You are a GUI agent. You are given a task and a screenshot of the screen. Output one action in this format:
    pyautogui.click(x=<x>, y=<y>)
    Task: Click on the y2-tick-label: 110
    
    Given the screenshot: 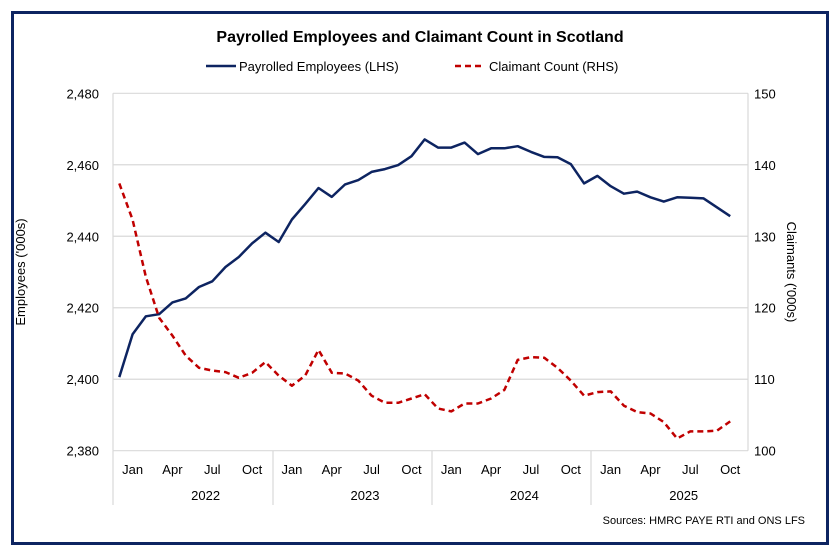 What is the action you would take?
    pyautogui.click(x=764, y=379)
    